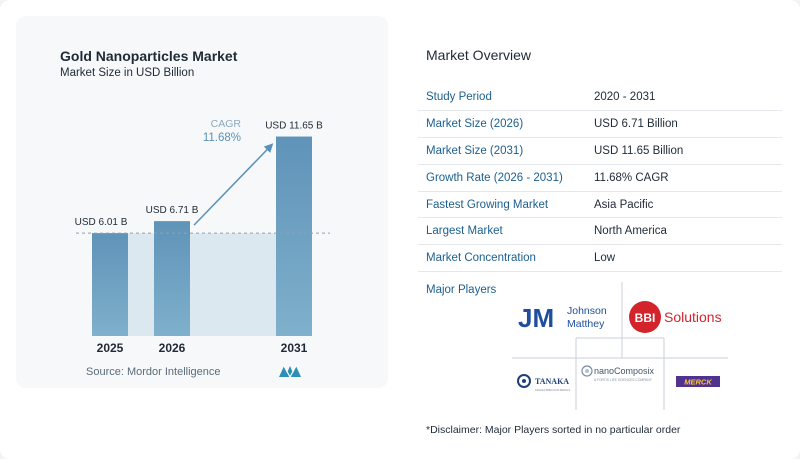 This screenshot has height=459, width=800. What do you see at coordinates (153, 372) in the screenshot?
I see `source-note: Source: Mordor Intelligence` at bounding box center [153, 372].